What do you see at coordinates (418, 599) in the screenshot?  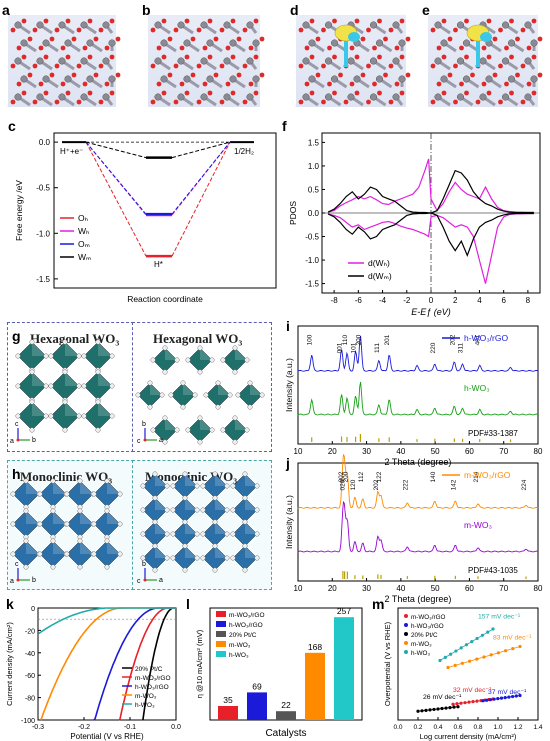 I see `x-axis-label: 2 Theta (degree)` at bounding box center [418, 599].